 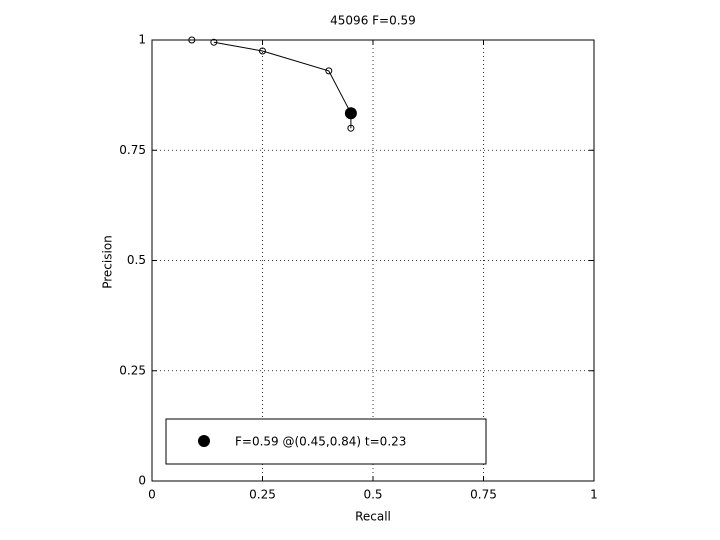 What do you see at coordinates (132, 150) in the screenshot?
I see `y-tick-label: 0.75` at bounding box center [132, 150].